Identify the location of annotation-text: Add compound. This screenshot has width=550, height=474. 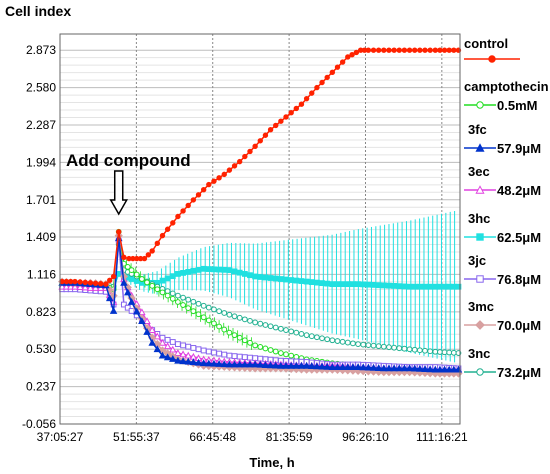
(128, 160).